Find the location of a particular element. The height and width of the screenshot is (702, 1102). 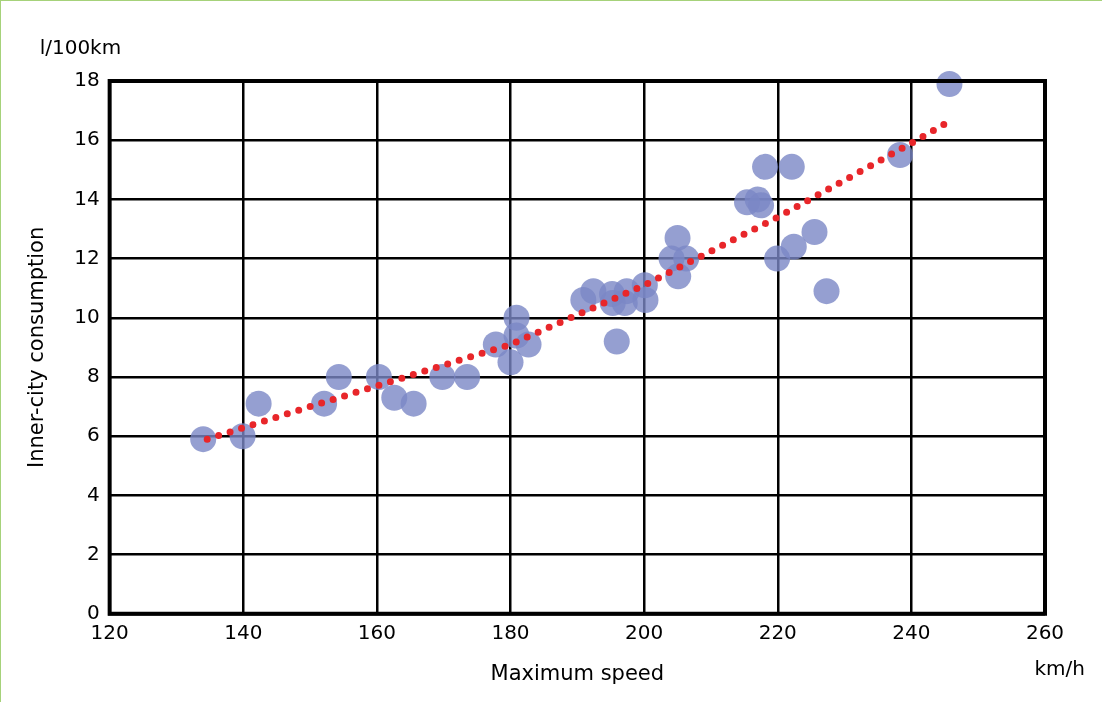

y-tick-label: 18 is located at coordinates (87, 79).